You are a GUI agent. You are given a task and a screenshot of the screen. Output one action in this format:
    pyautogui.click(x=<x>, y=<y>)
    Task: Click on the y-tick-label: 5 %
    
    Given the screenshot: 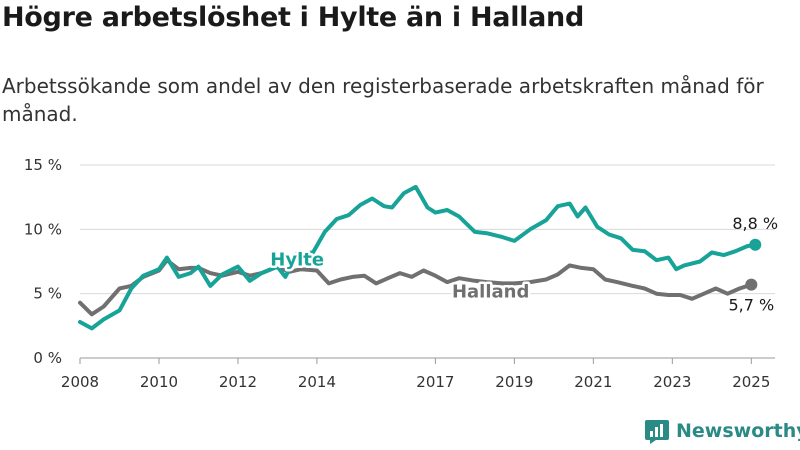 What is the action you would take?
    pyautogui.click(x=47, y=294)
    